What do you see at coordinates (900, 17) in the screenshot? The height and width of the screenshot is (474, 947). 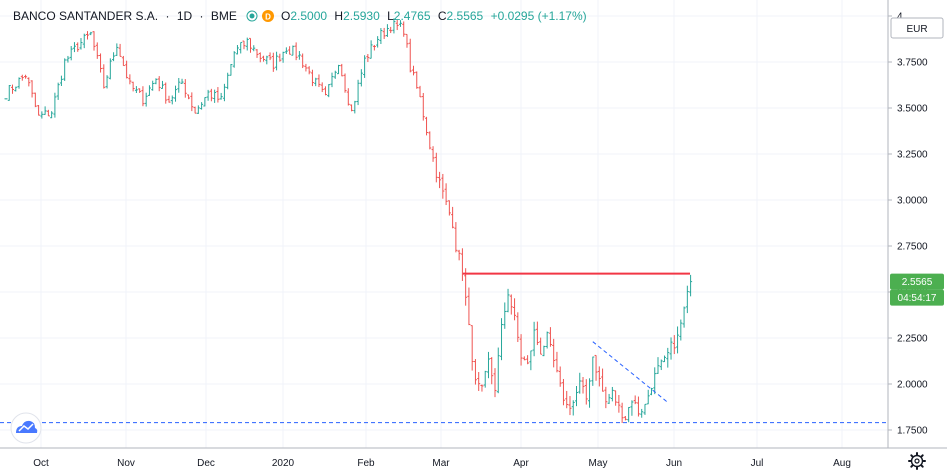 I see `price-tick-label: 4` at bounding box center [900, 17].